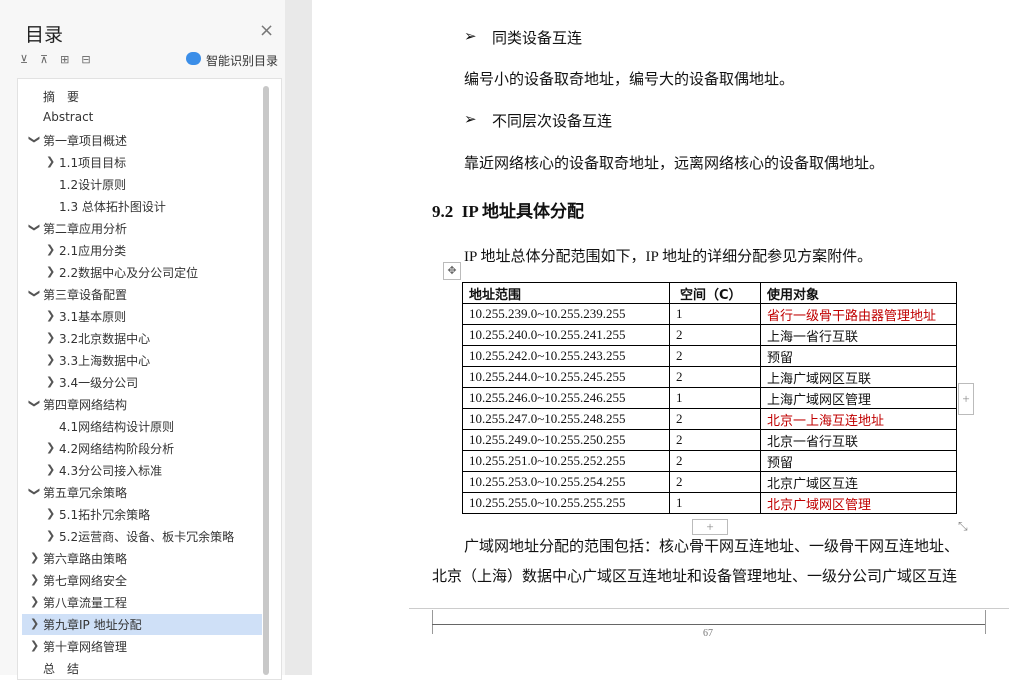 This screenshot has height=680, width=1020. I want to click on table-cell: 上海广域网区互联, so click(858, 377).